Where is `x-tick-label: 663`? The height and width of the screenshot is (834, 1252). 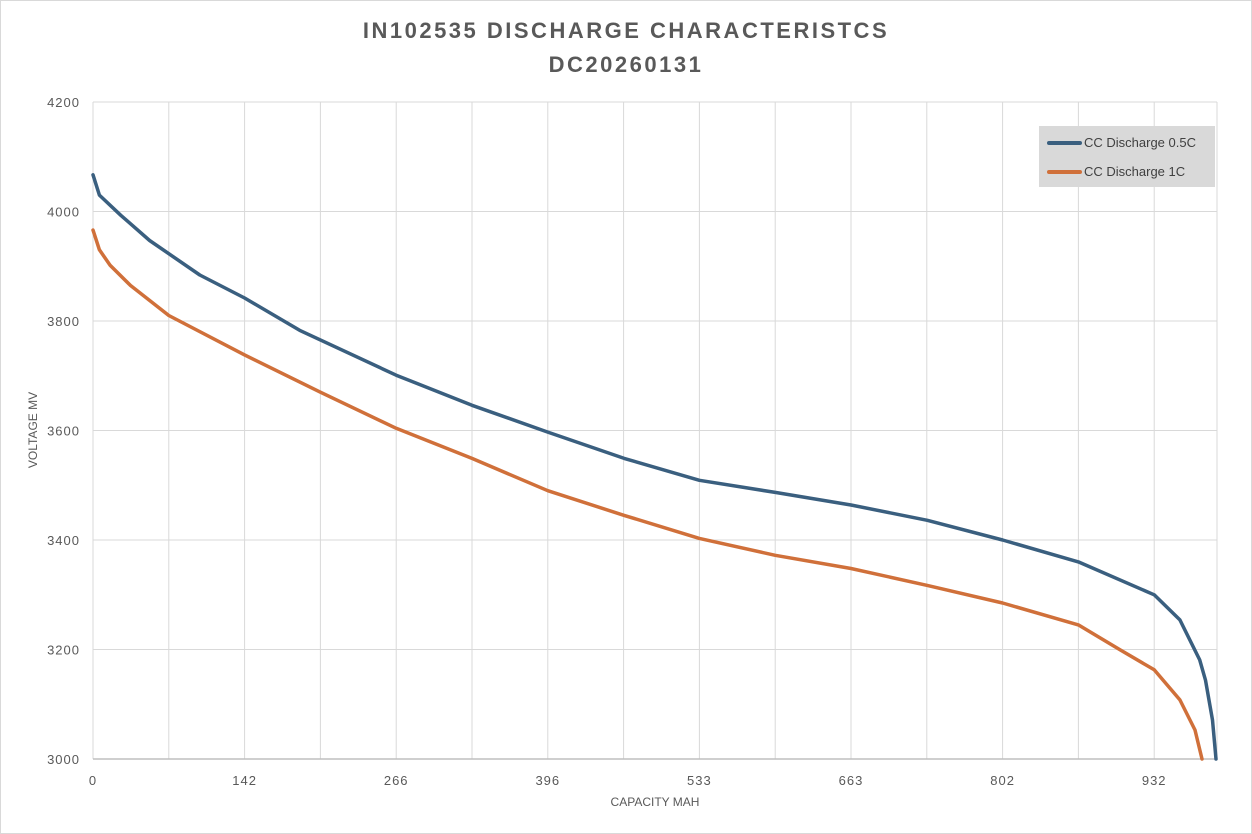
x-tick-label: 663 is located at coordinates (851, 780).